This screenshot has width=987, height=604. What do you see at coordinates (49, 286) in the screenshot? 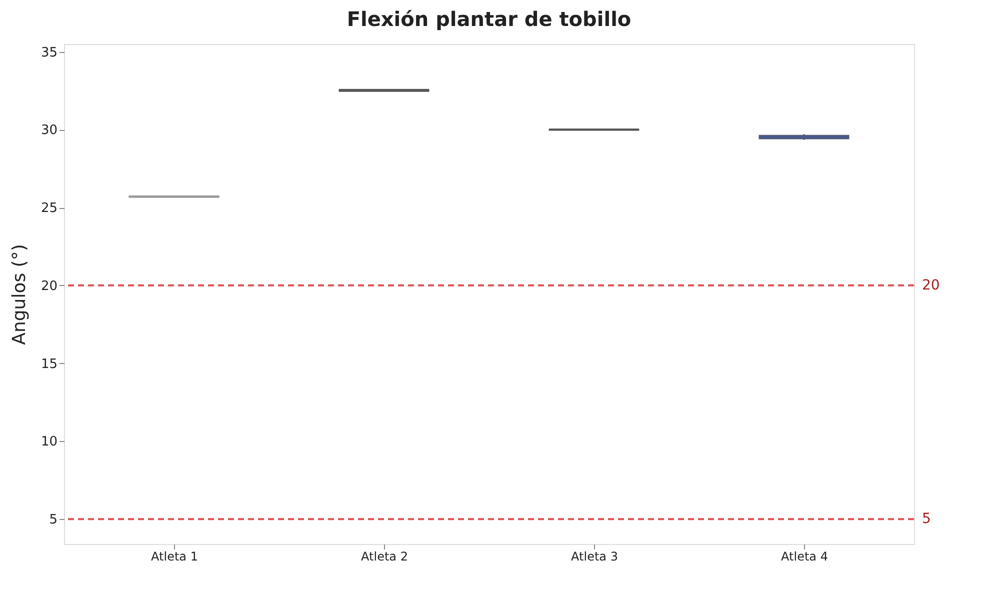
I see `y-tick-label: 20` at bounding box center [49, 286].